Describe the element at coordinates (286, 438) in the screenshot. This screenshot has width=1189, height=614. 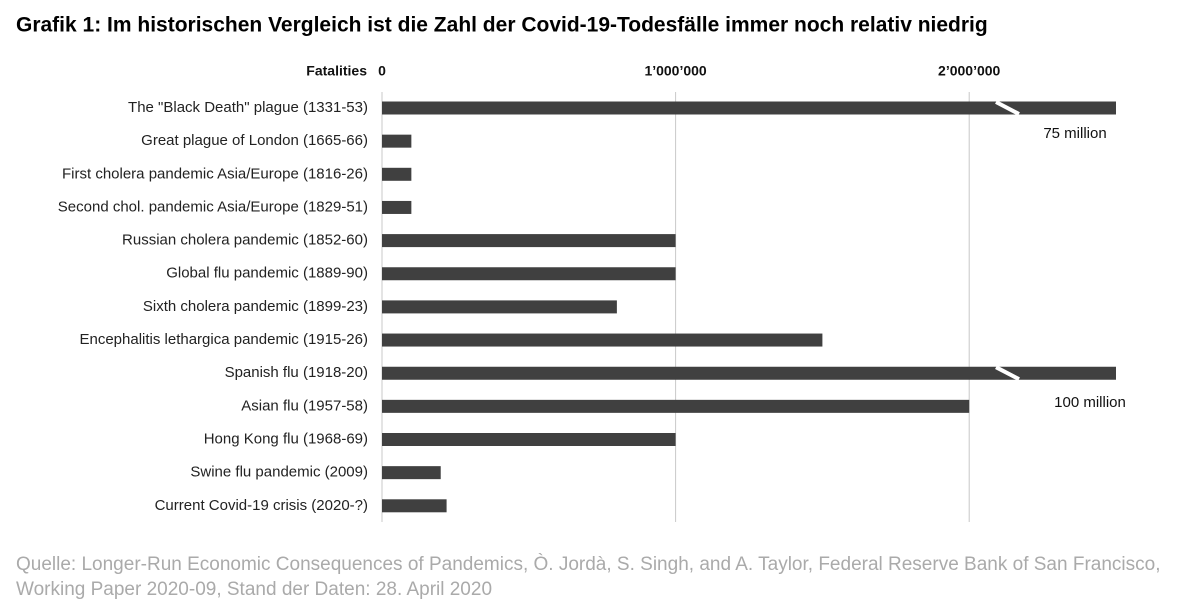
I see `y-tick-label: Hong Kong flu (1968-69)` at that location.